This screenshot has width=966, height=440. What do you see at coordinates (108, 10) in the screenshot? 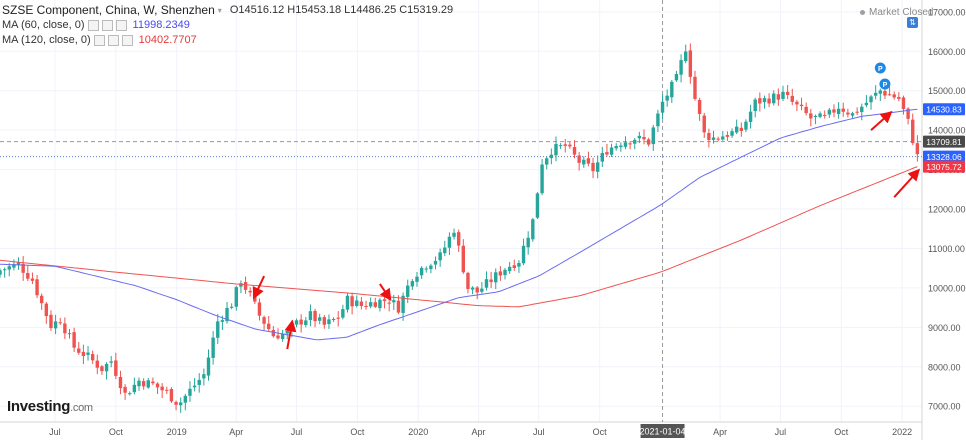
I see `symbol-title: SZSE Component, China, W, Shenzhen` at bounding box center [108, 10].